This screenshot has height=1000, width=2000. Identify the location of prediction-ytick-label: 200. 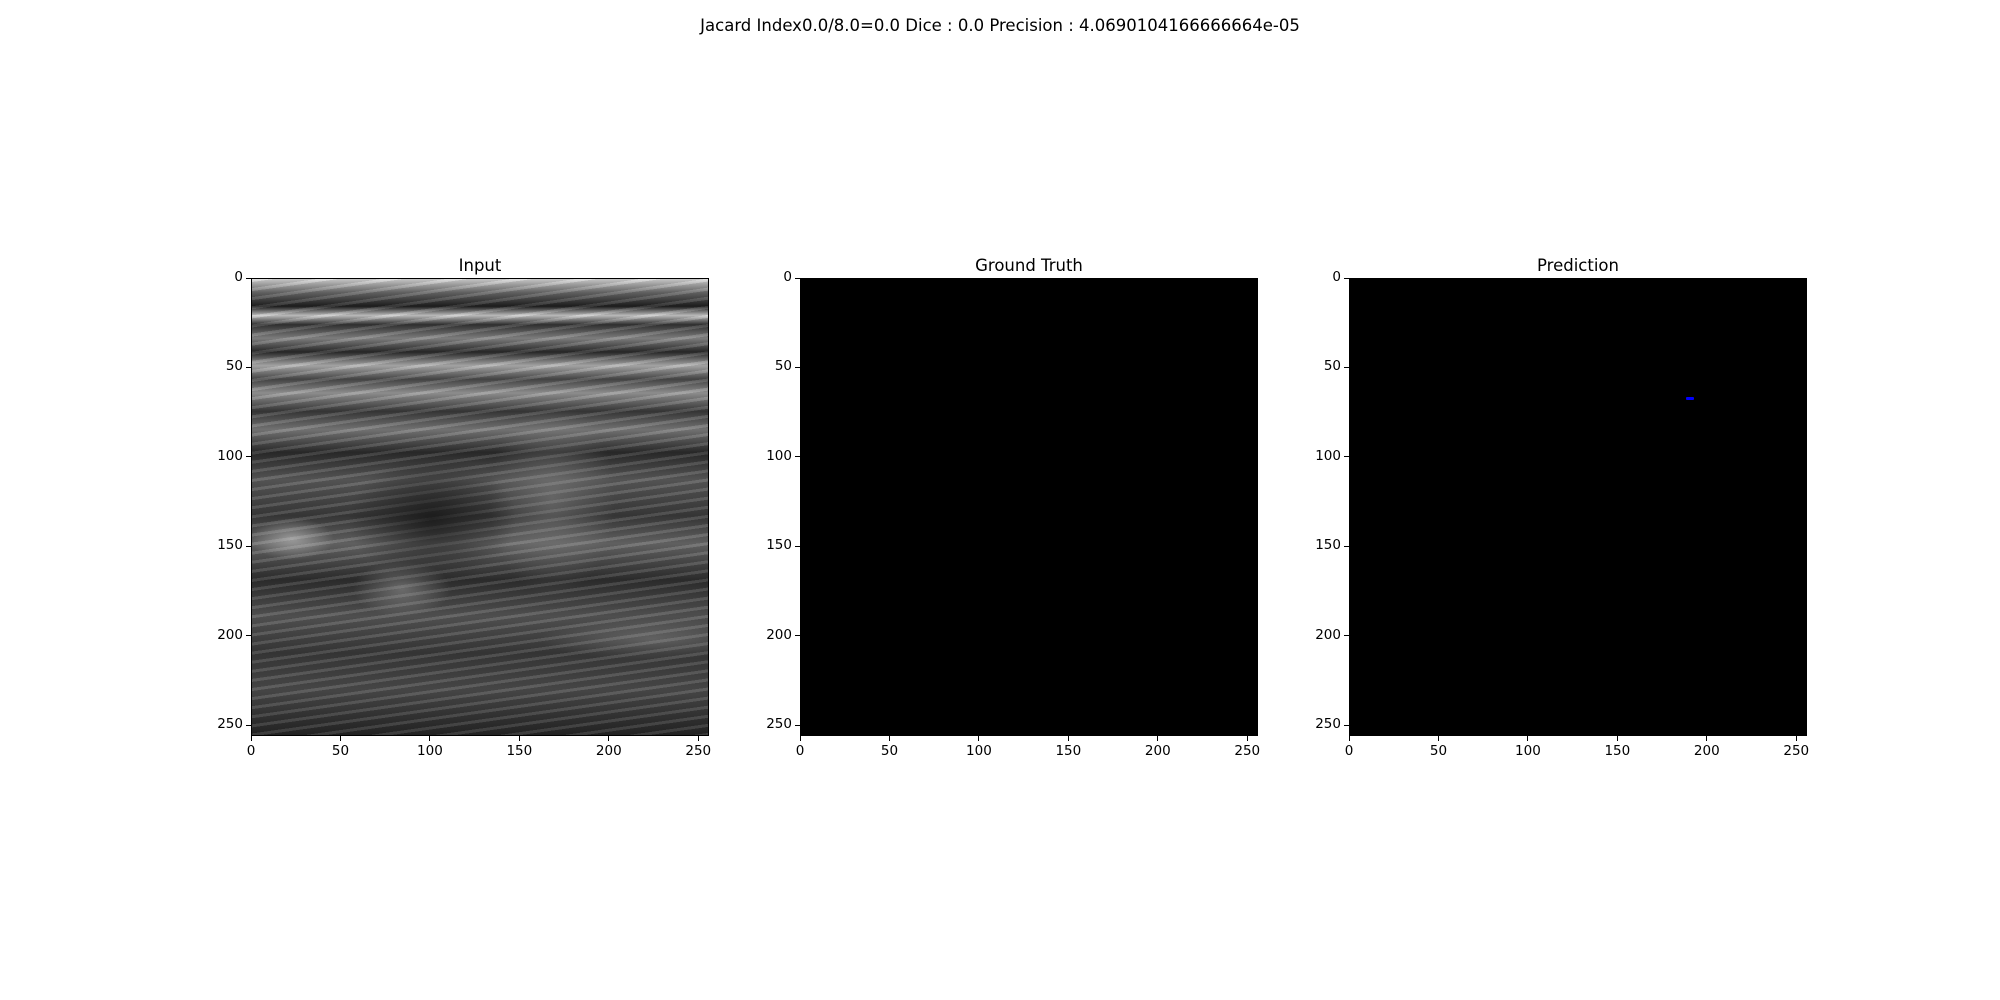
(1328, 634).